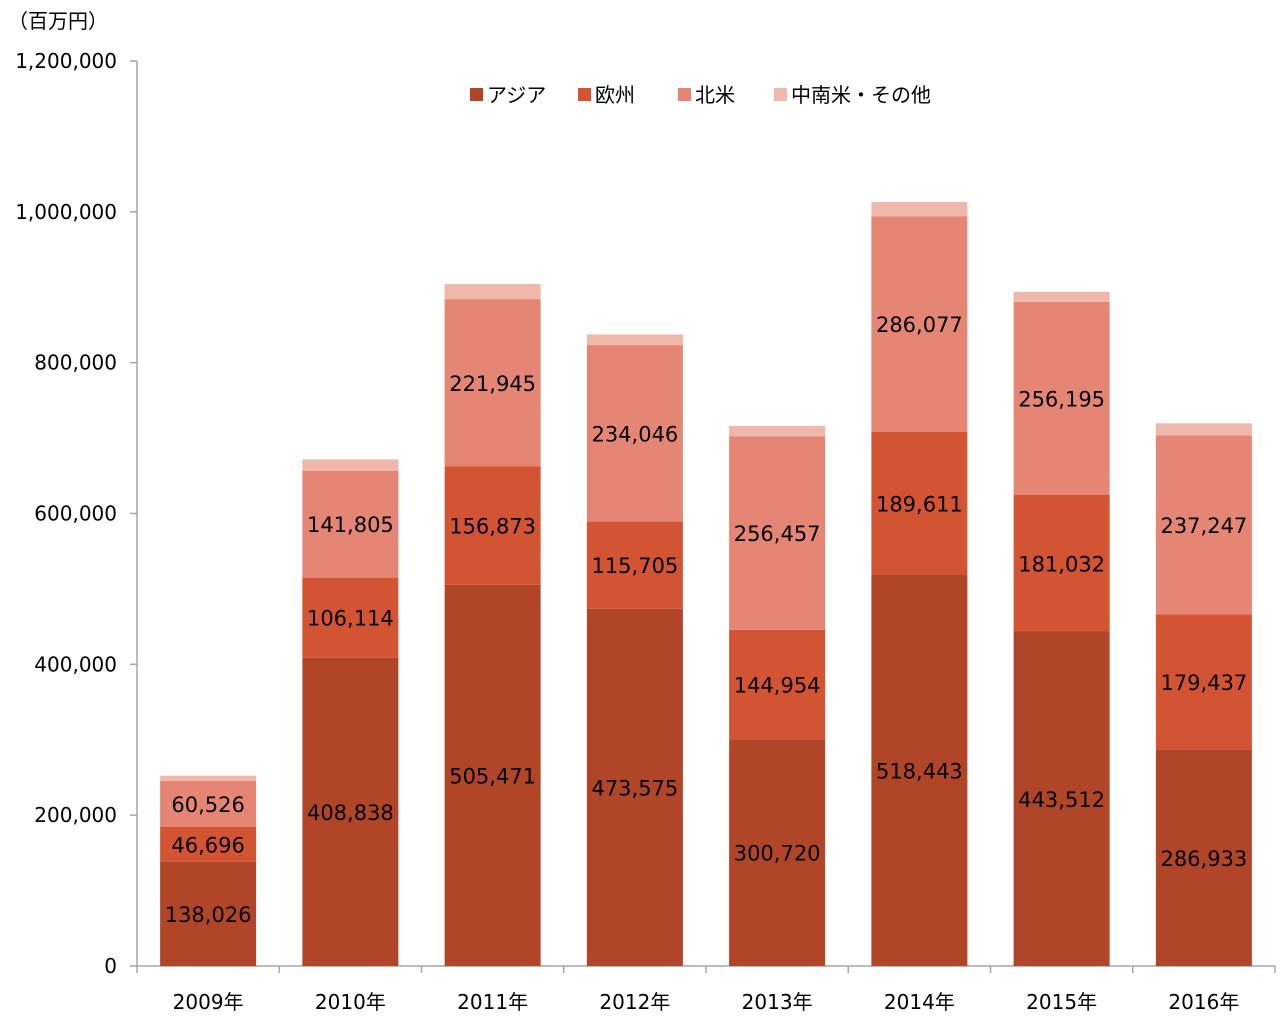 The image size is (1280, 1024). Describe the element at coordinates (75, 514) in the screenshot. I see `y-tick-label: 600,000` at that location.